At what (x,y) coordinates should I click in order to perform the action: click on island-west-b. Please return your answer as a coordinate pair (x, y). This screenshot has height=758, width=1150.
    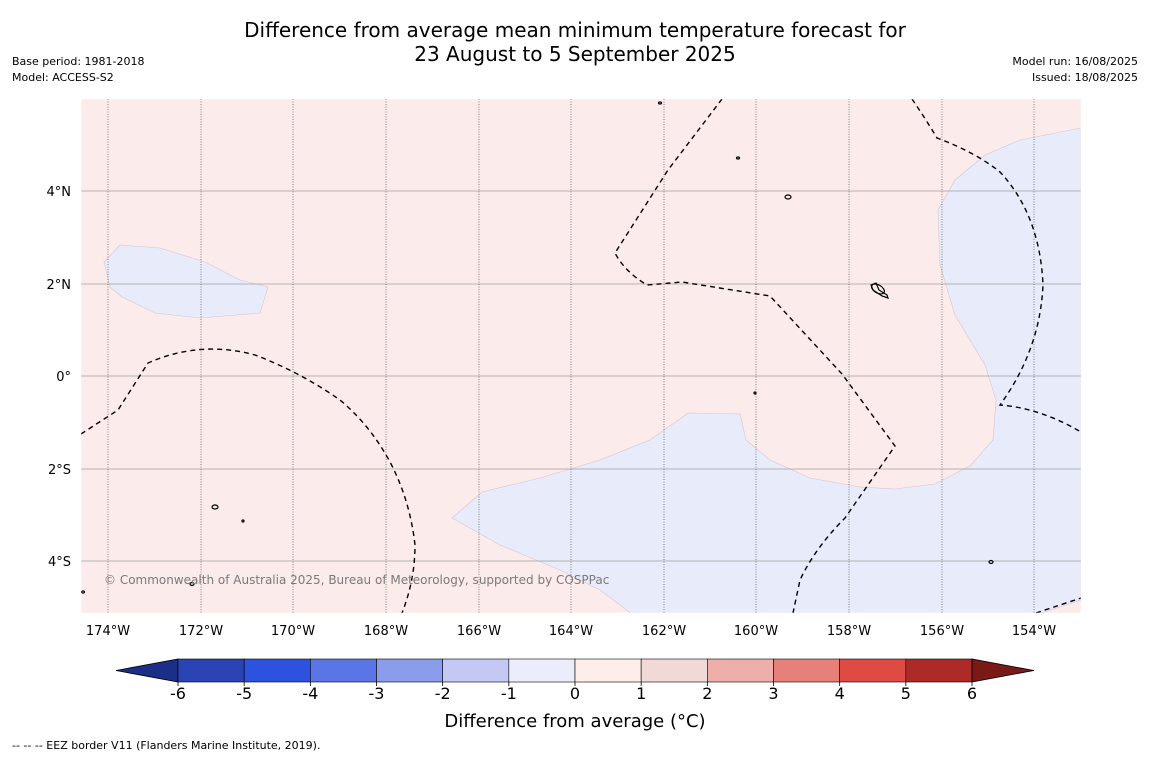
    Looking at the image, I should click on (243, 521).